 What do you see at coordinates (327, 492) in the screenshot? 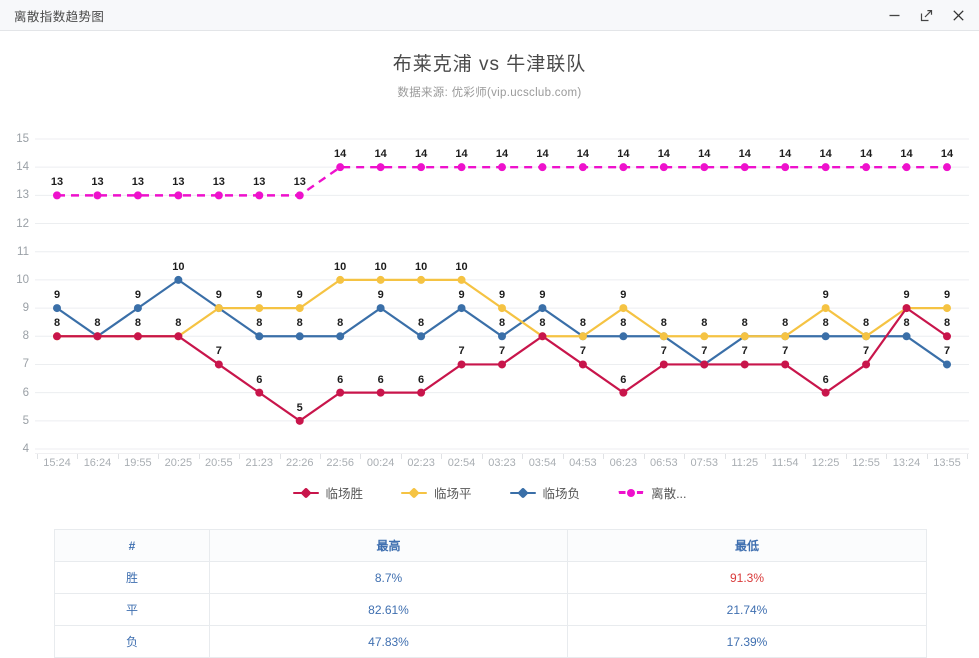
I see `legend-item-1: 临场胜` at bounding box center [327, 492].